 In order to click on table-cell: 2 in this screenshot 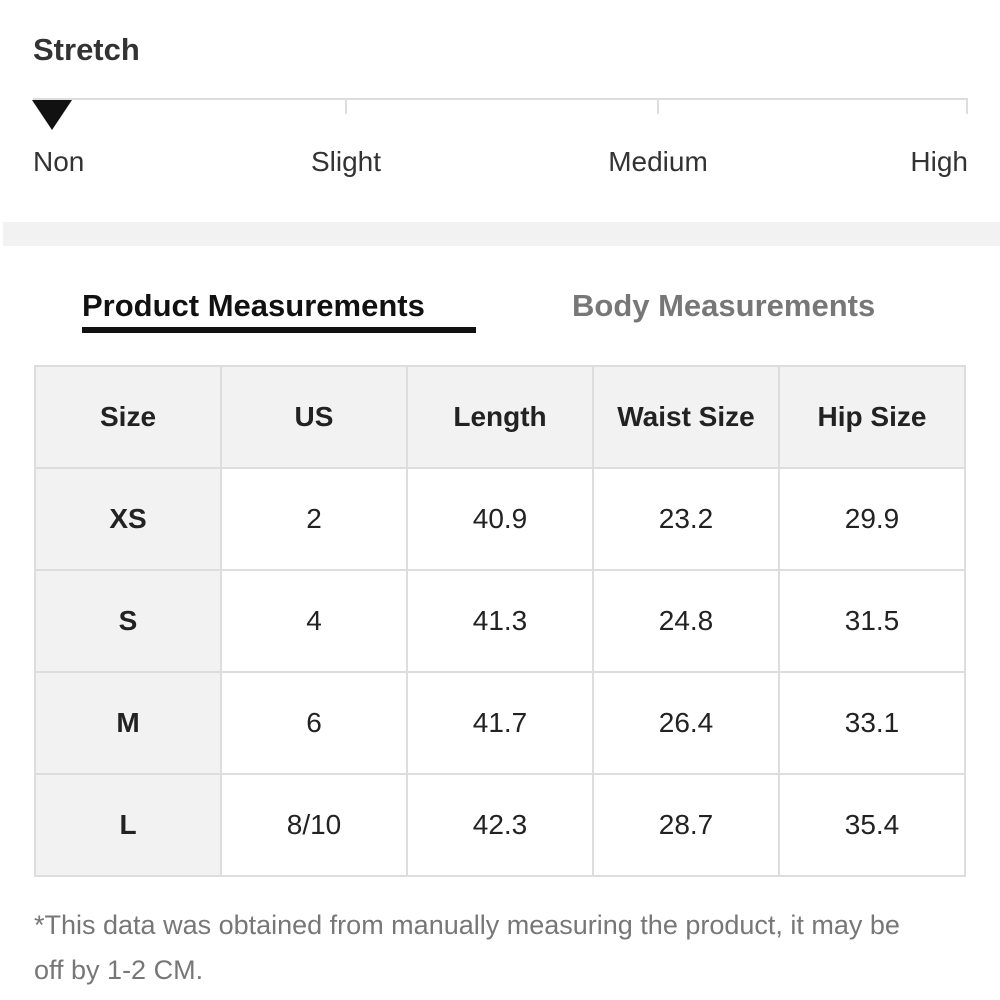, I will do `click(315, 520)`.